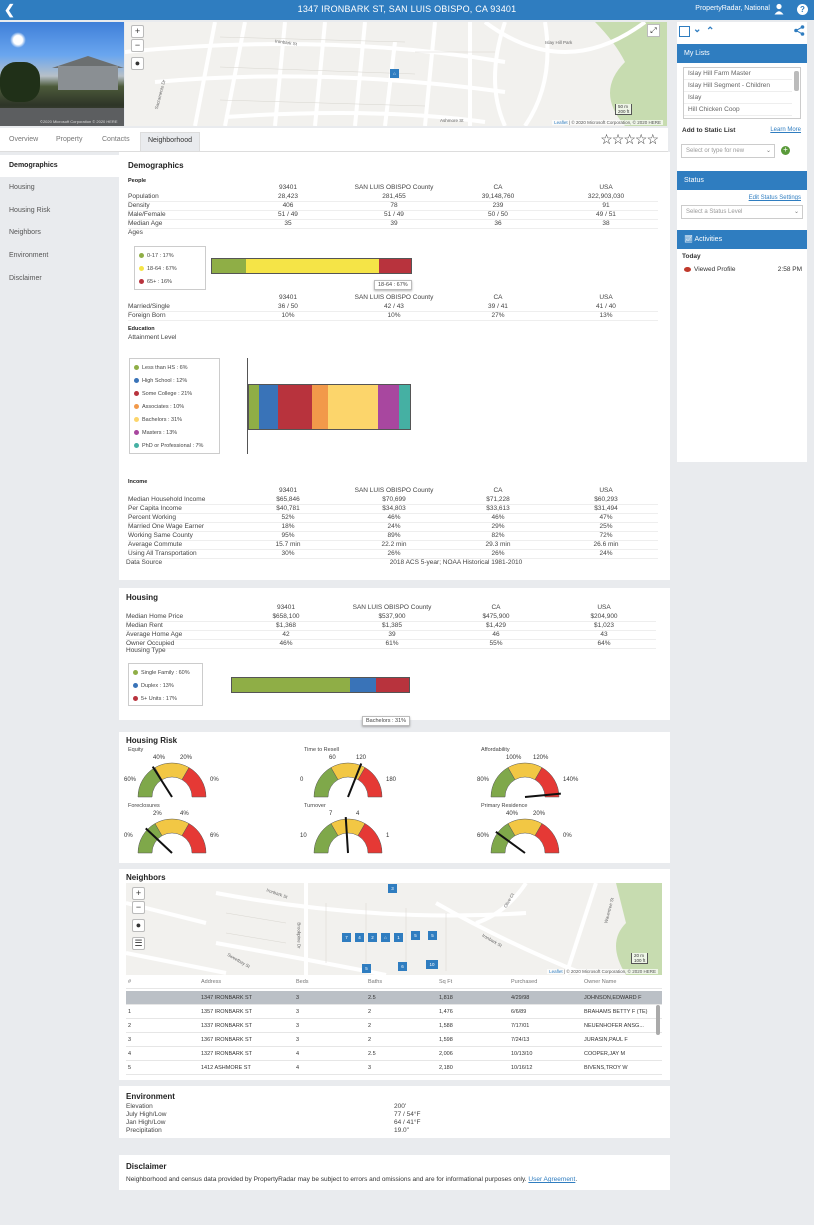 The width and height of the screenshot is (814, 1225). I want to click on education-bar, so click(329, 407).